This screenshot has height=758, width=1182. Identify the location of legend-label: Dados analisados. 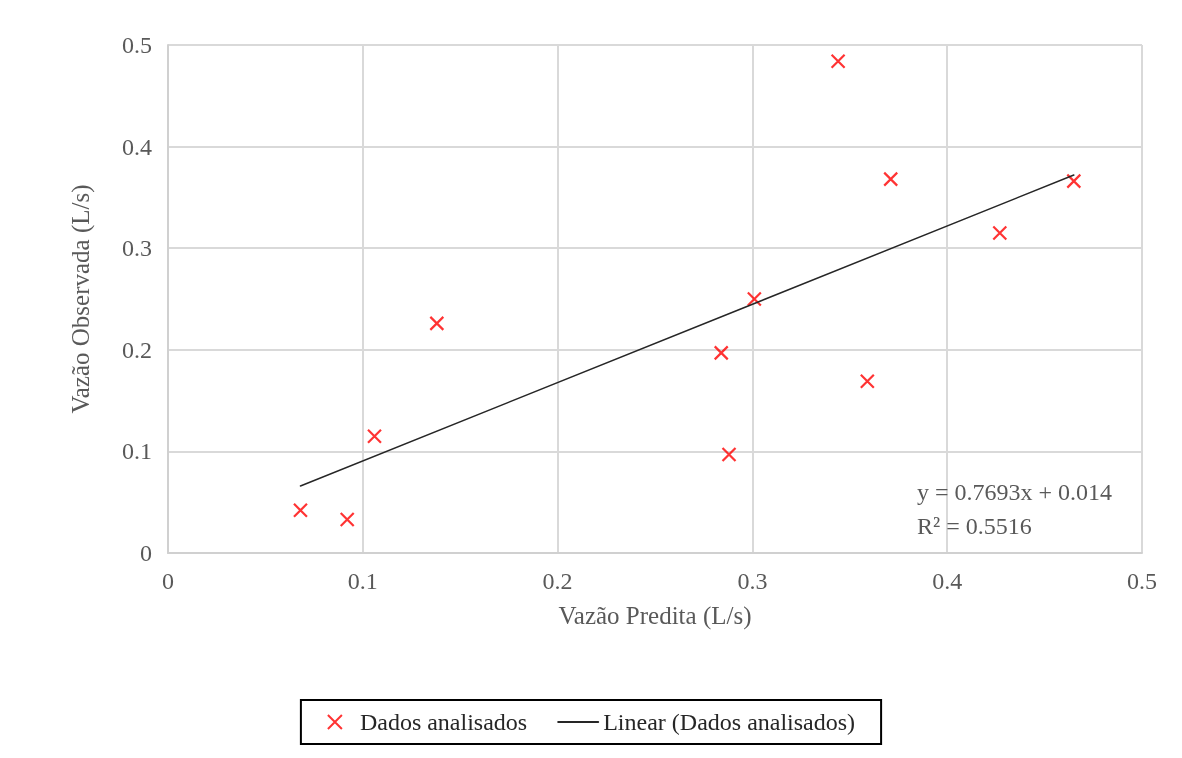
(443, 722).